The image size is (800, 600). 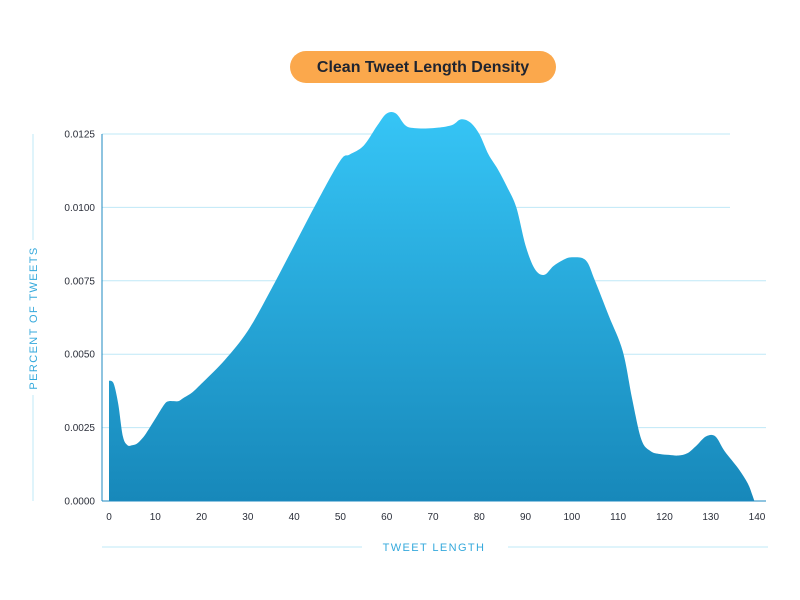 I want to click on x-tick-label: 10, so click(x=156, y=517).